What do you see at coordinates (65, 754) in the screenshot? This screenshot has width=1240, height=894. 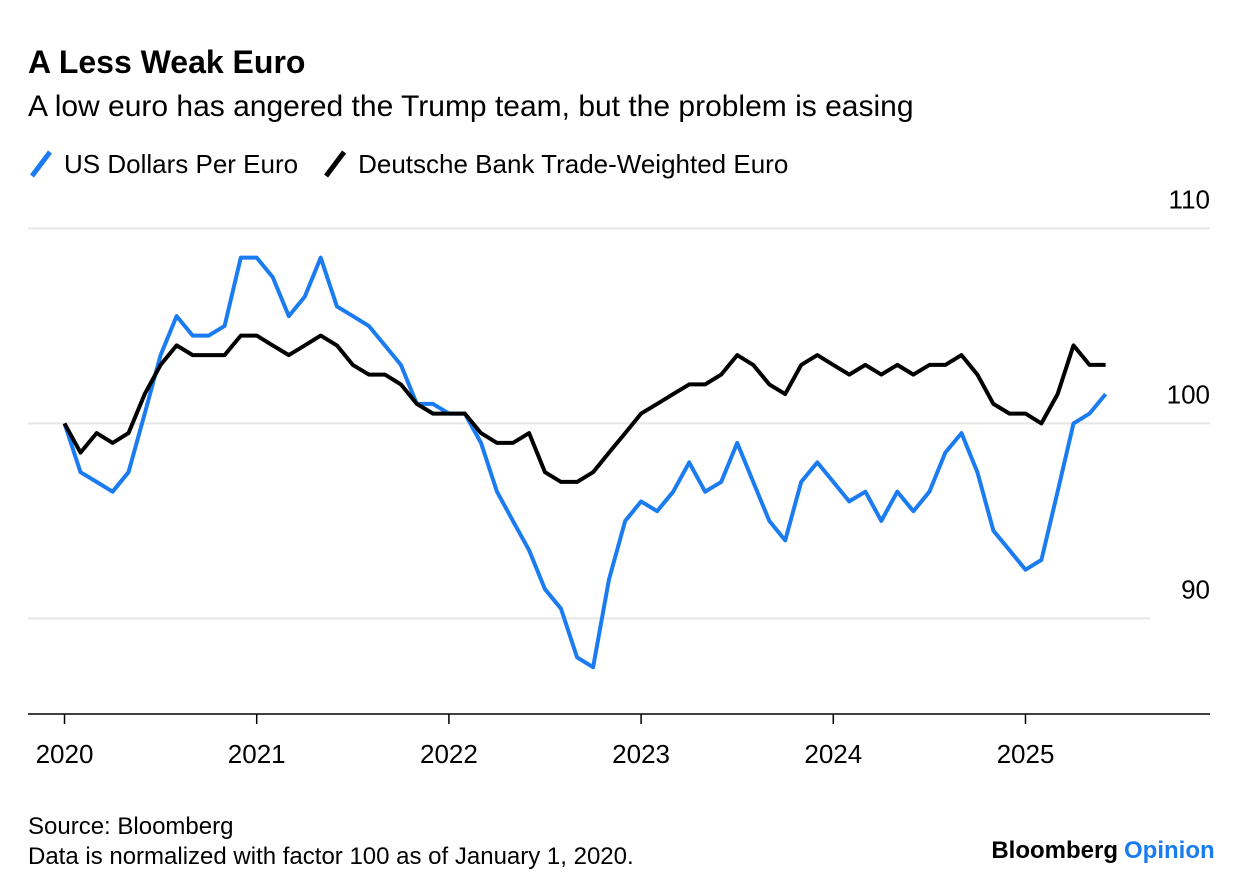 I see `x-tick-label: 2020` at bounding box center [65, 754].